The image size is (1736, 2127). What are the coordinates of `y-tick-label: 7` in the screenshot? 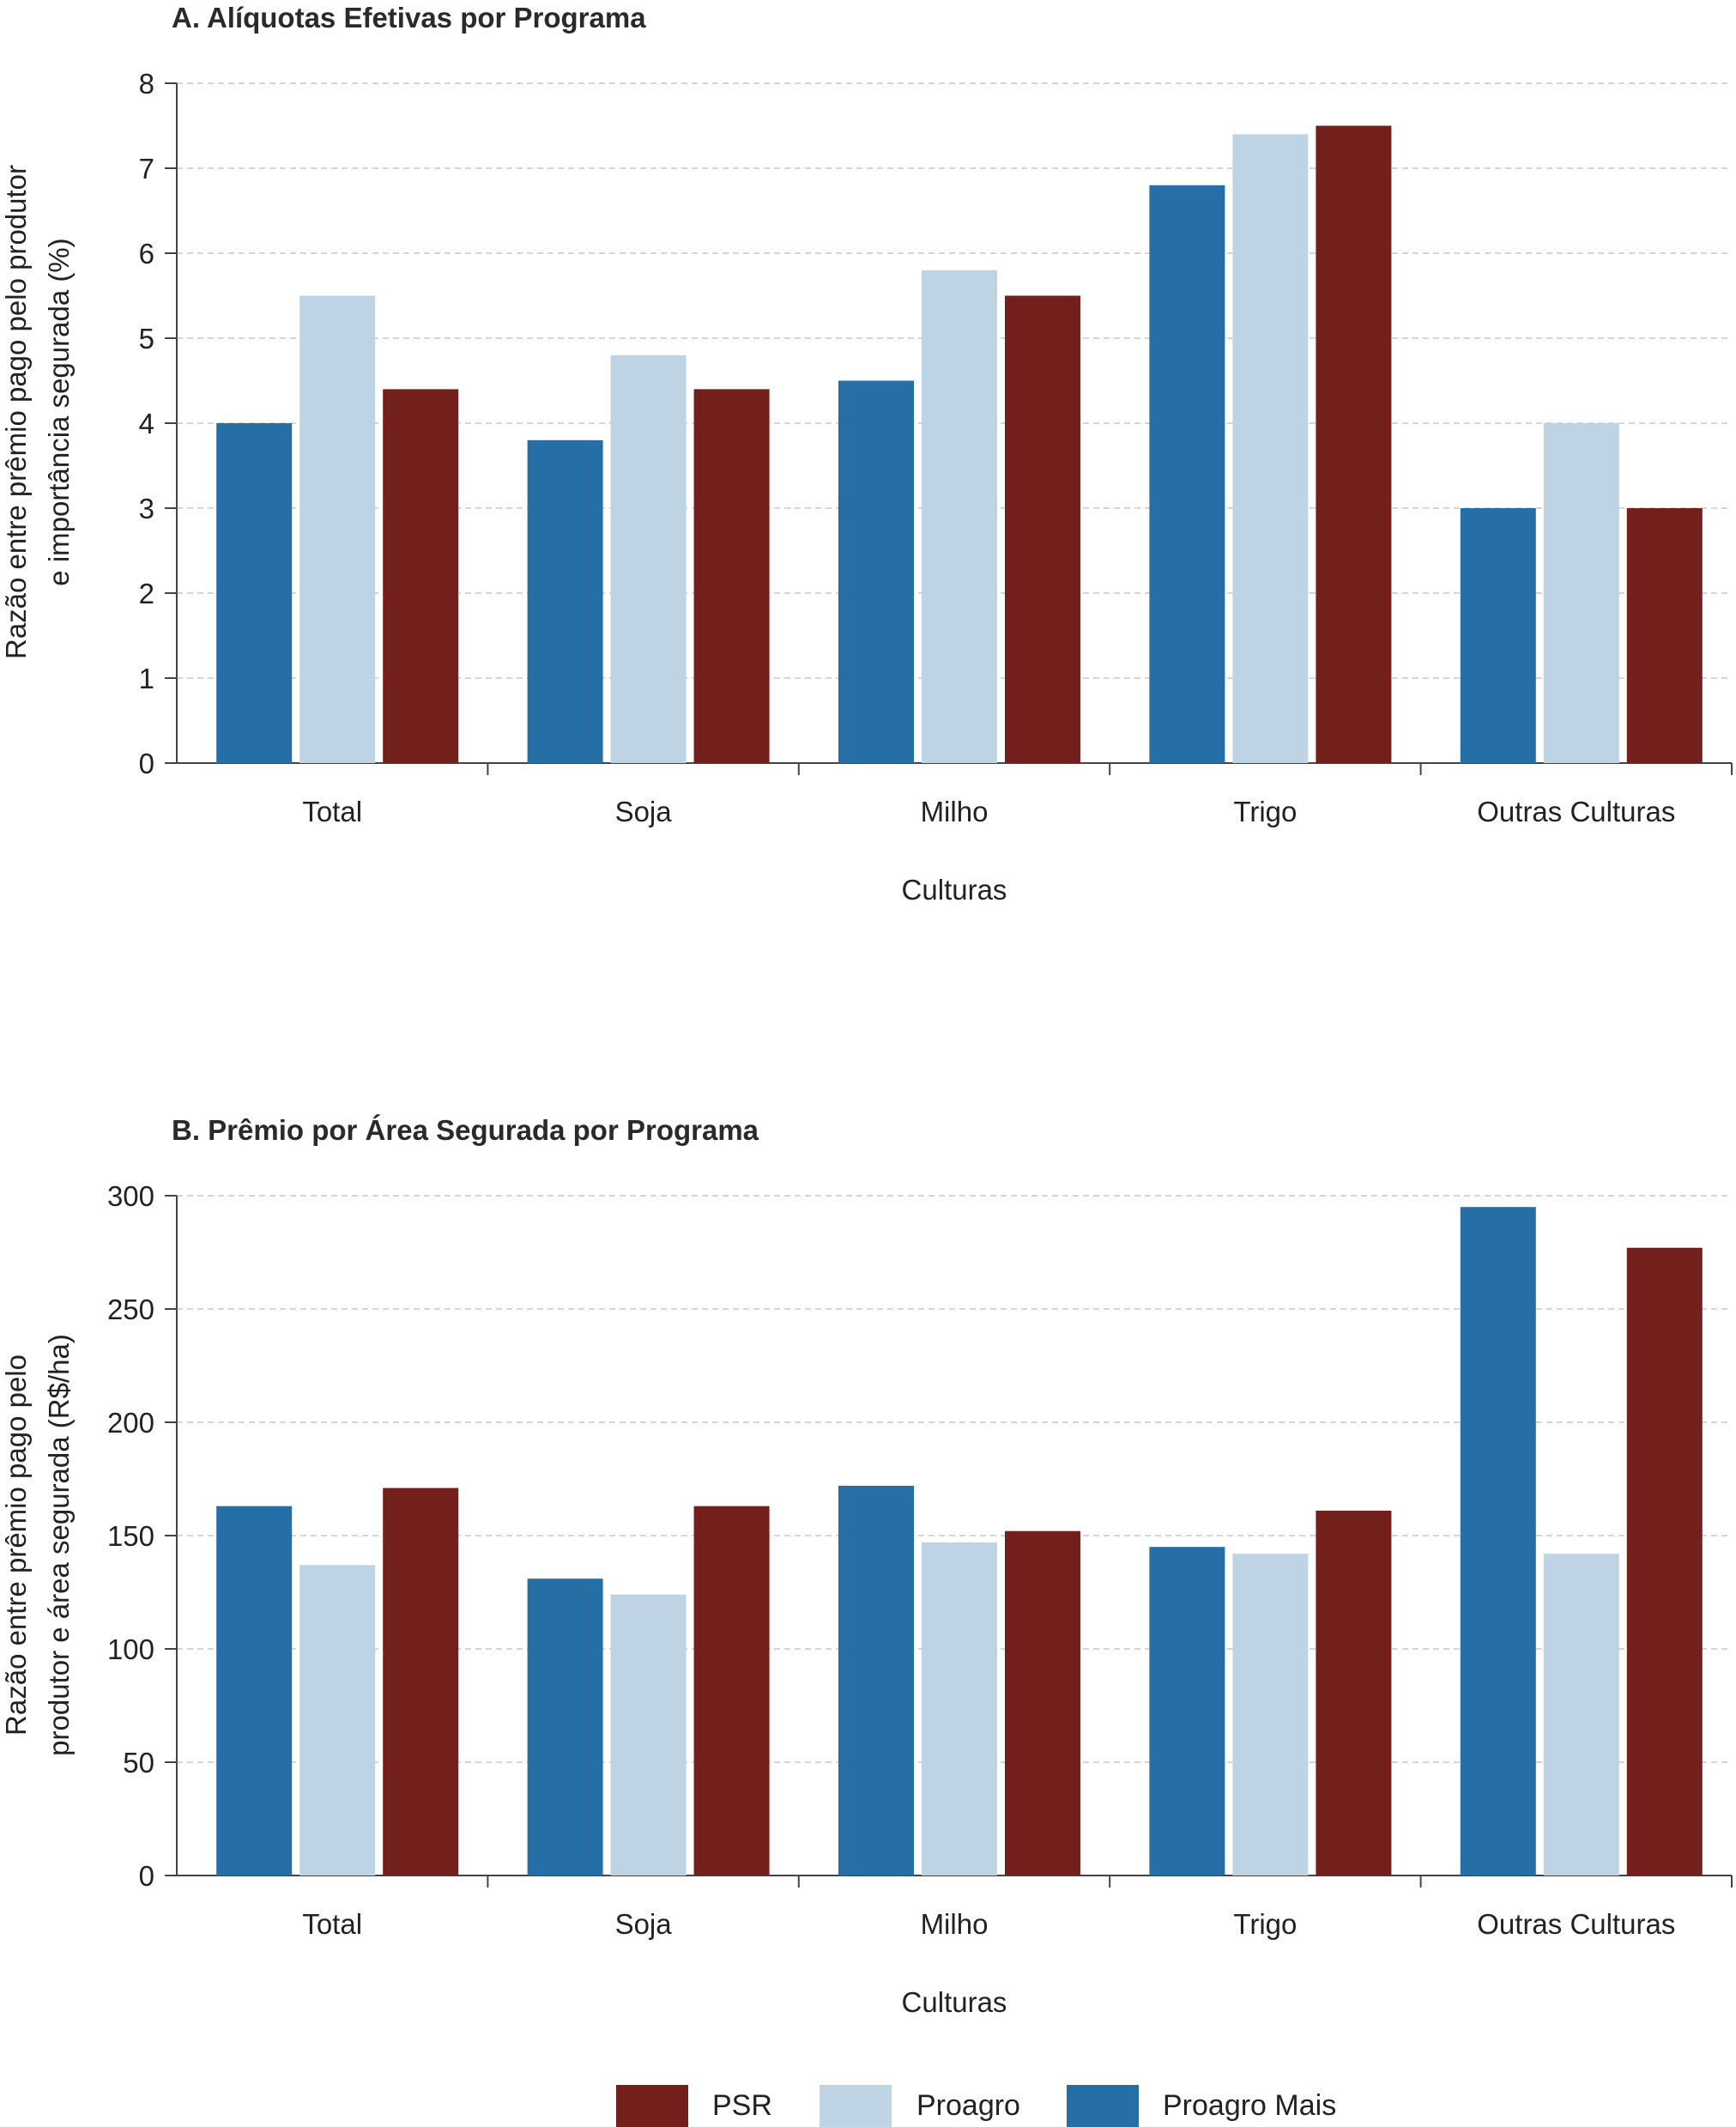 It's located at (146, 169).